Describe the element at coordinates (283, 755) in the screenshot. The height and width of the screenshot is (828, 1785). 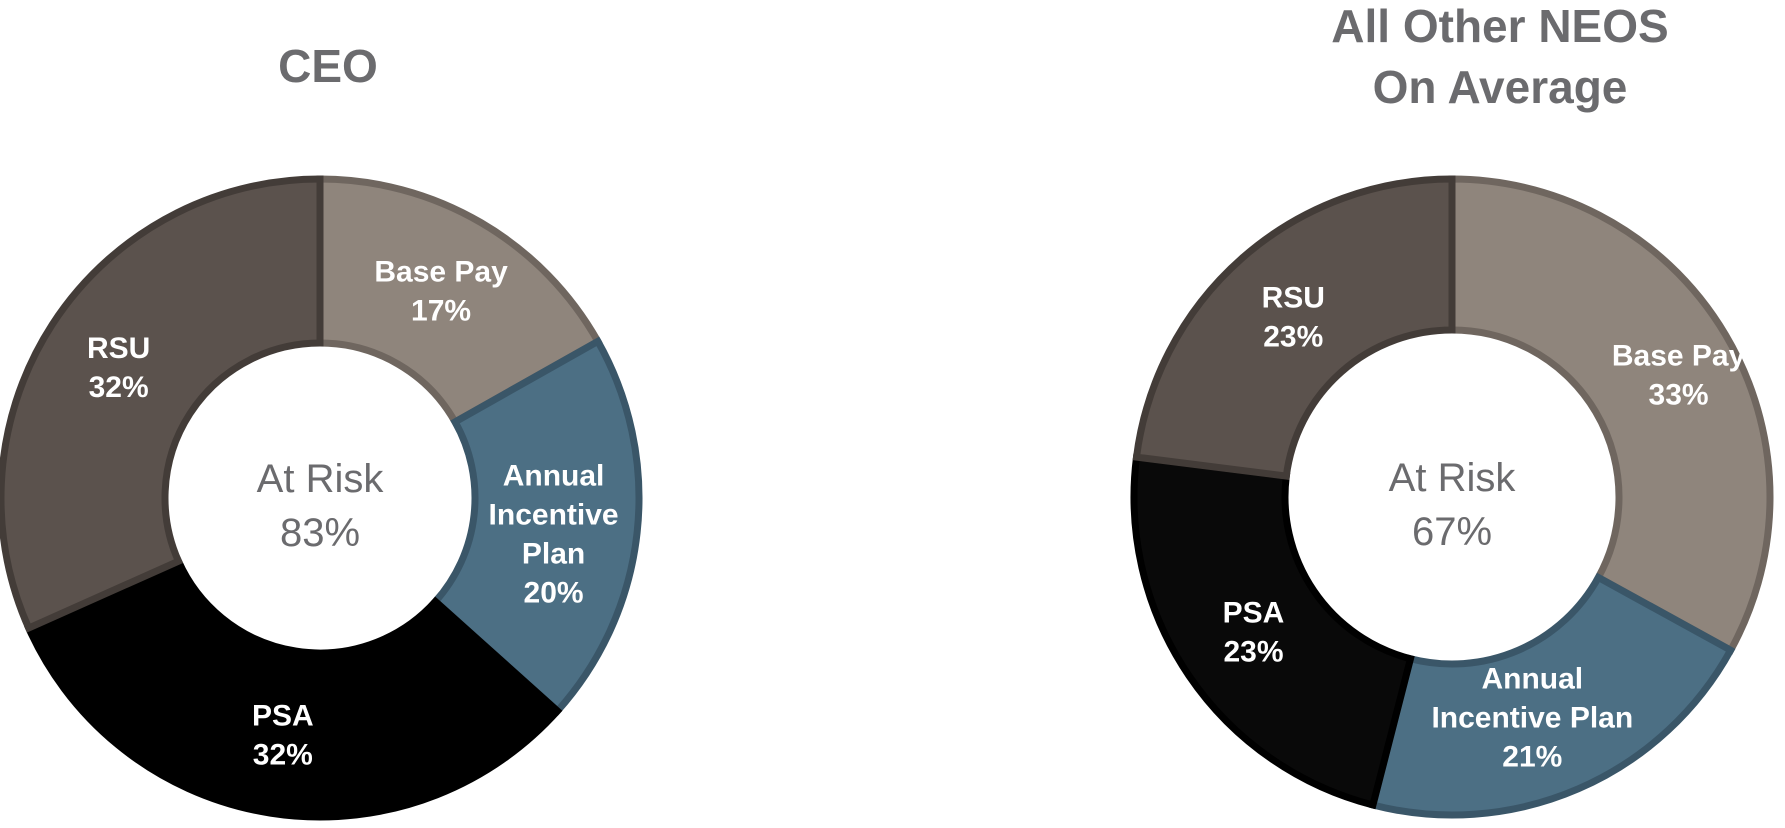
I see `slice-value-psa: 32%` at that location.